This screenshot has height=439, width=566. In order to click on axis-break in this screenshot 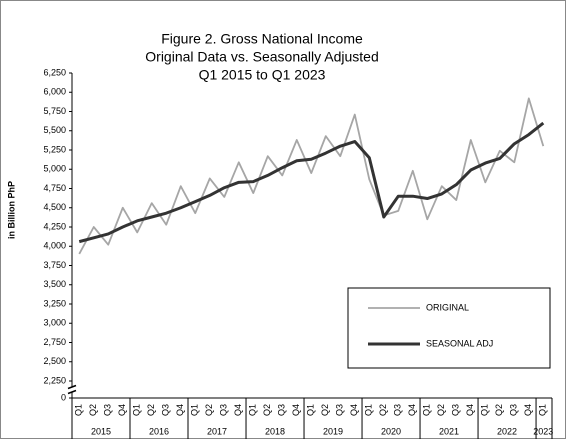, I will do `click(72, 389)`.